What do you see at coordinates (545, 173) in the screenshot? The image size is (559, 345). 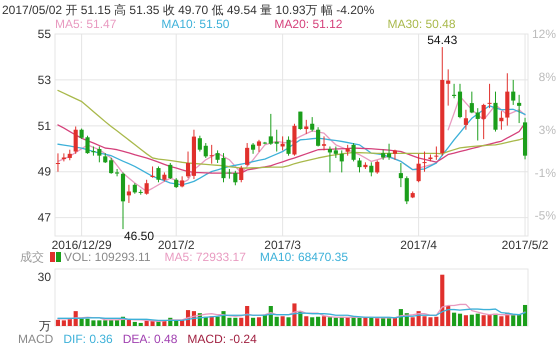 I see `y2-tick-label: -1%` at bounding box center [545, 173].